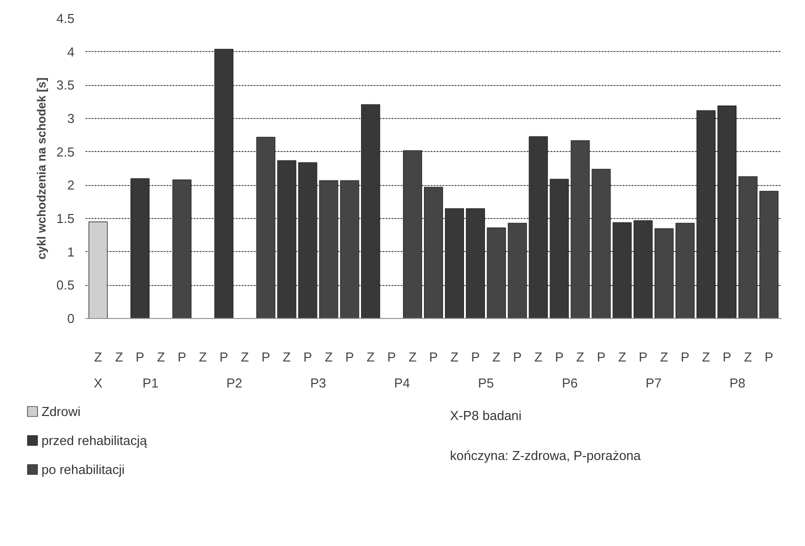 Image resolution: width=805 pixels, height=546 pixels. I want to click on y-tick-label: 4.5, so click(65, 18).